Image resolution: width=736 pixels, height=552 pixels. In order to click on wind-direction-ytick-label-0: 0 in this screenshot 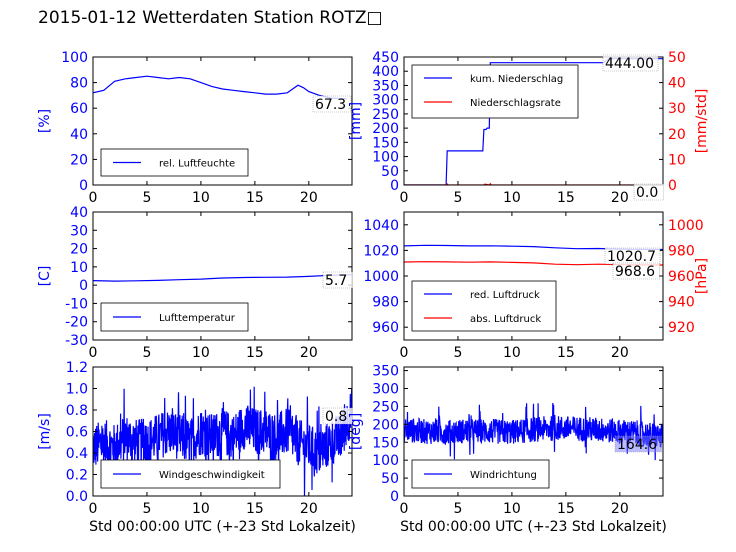, I will do `click(394, 497)`.